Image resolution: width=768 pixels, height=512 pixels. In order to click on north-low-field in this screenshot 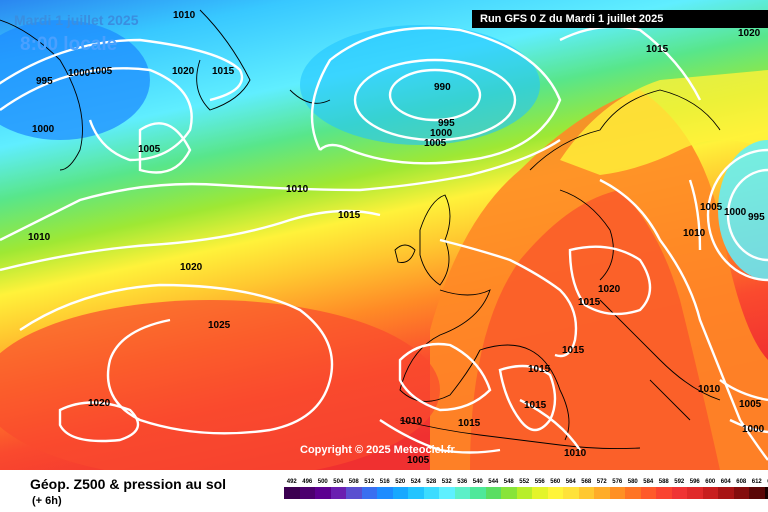, I will do `click(420, 85)`.